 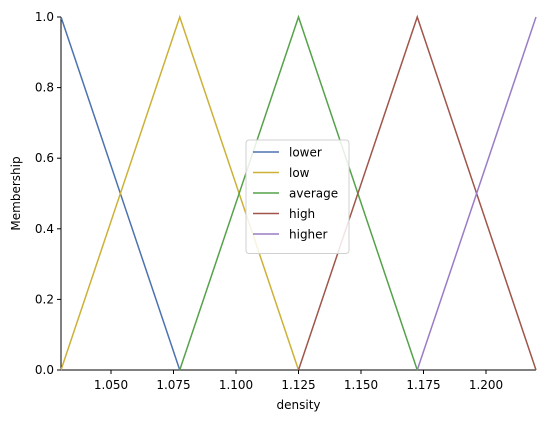 What do you see at coordinates (313, 194) in the screenshot?
I see `legend-label-average: average` at bounding box center [313, 194].